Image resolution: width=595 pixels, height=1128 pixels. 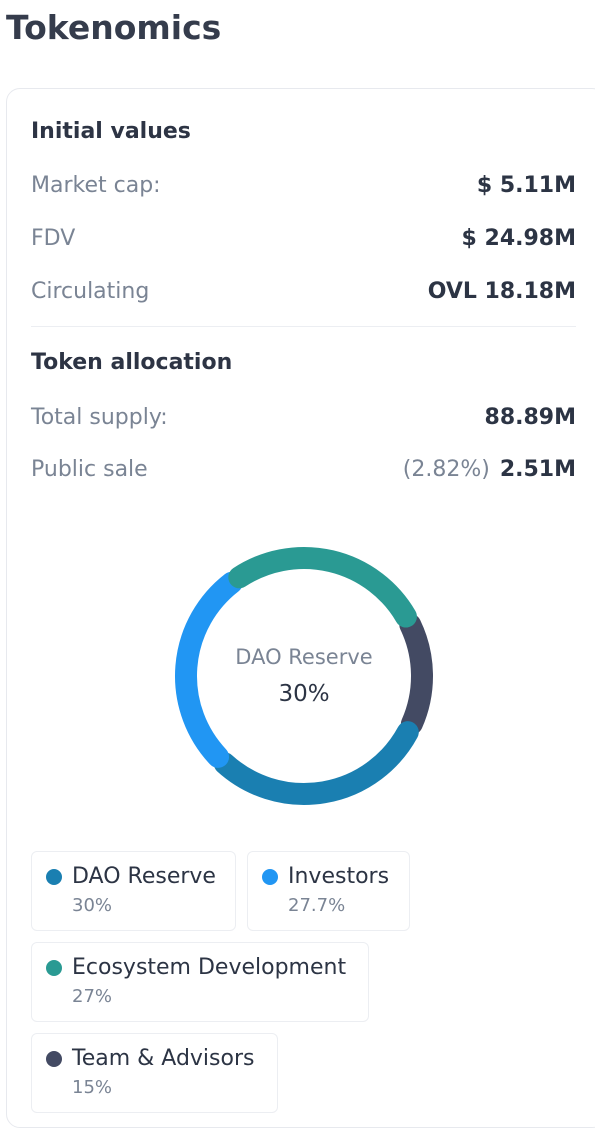 I want to click on allocation-donut-chart: DAO Reserve 30%, so click(x=304, y=676).